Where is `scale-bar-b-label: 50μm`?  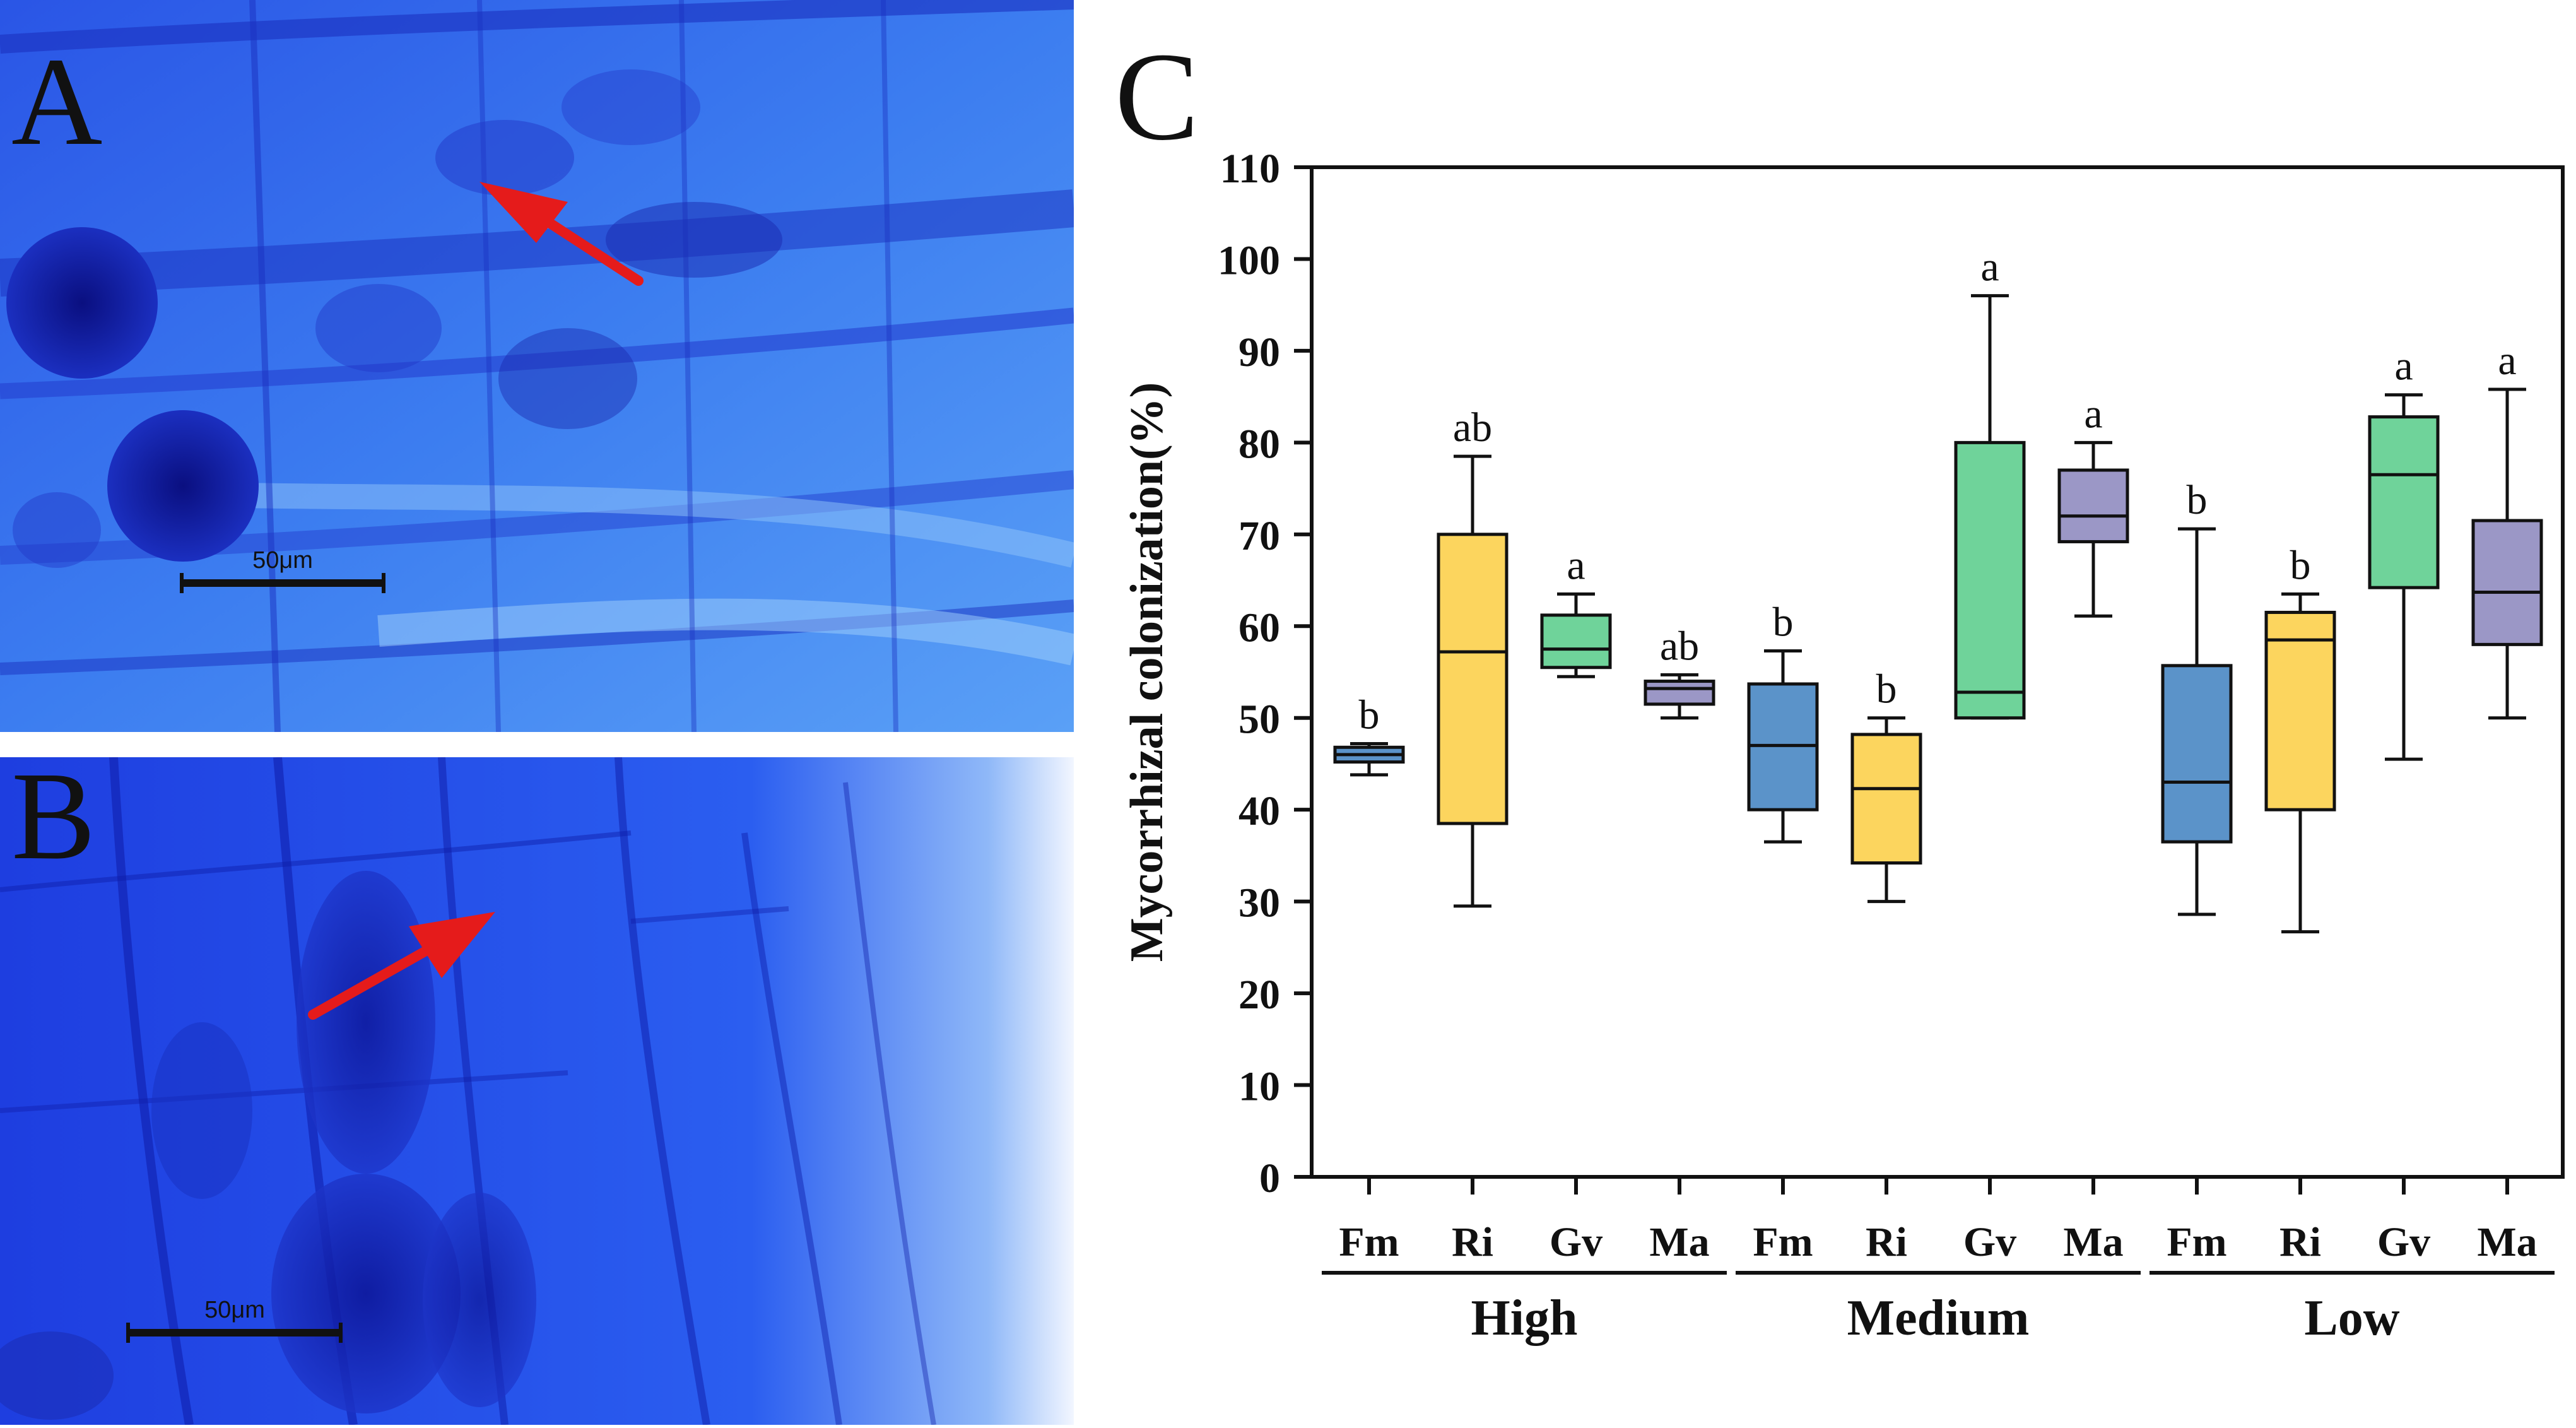
scale-bar-b-label: 50μm is located at coordinates (235, 1310).